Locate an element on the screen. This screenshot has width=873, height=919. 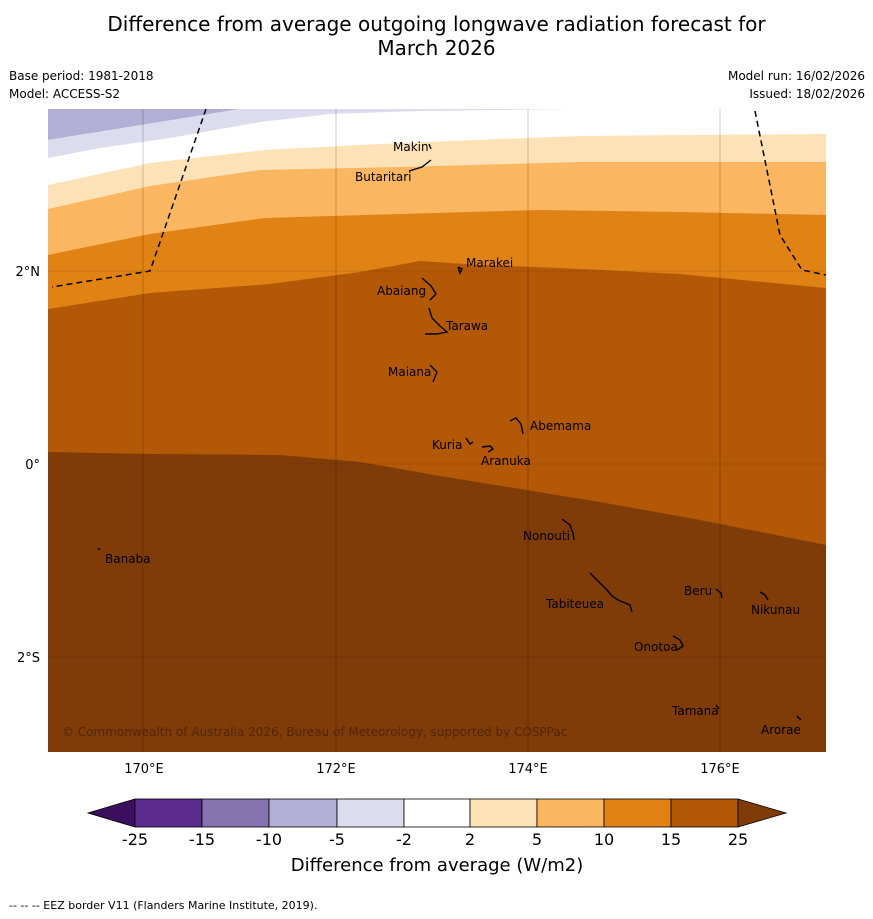
label-makin: Makin is located at coordinates (411, 147).